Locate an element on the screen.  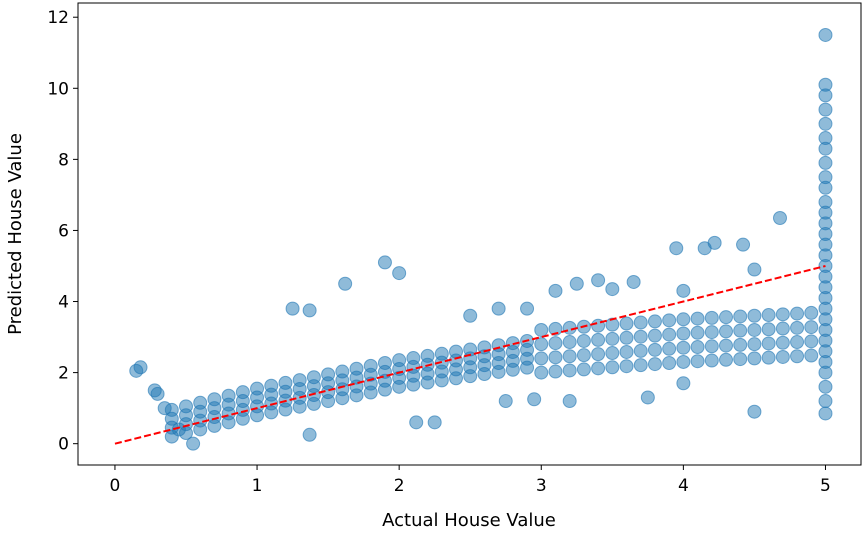
y-tick-label: 6 is located at coordinates (63, 231).